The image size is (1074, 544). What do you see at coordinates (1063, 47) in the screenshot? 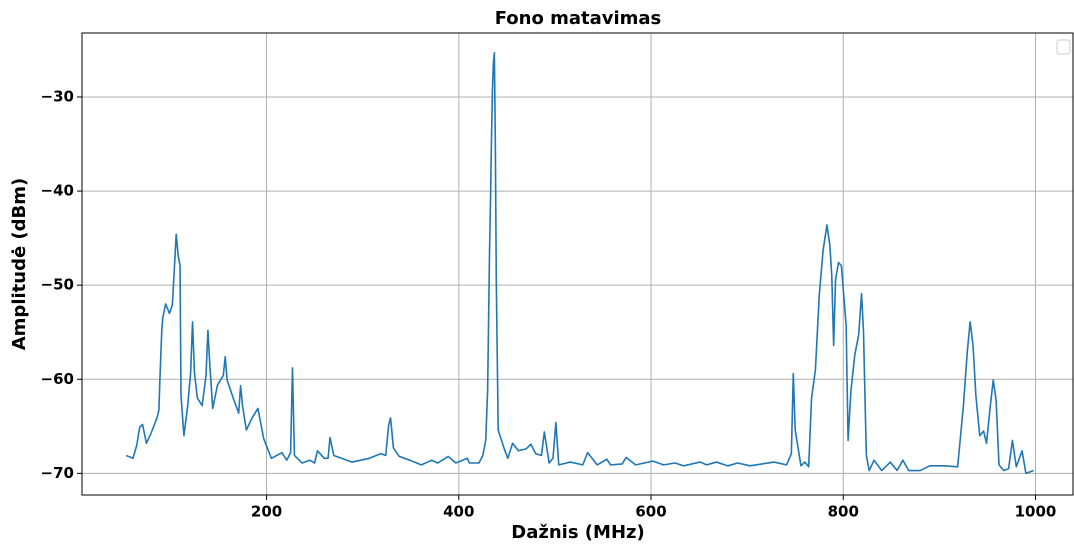
I see `legend-box` at bounding box center [1063, 47].